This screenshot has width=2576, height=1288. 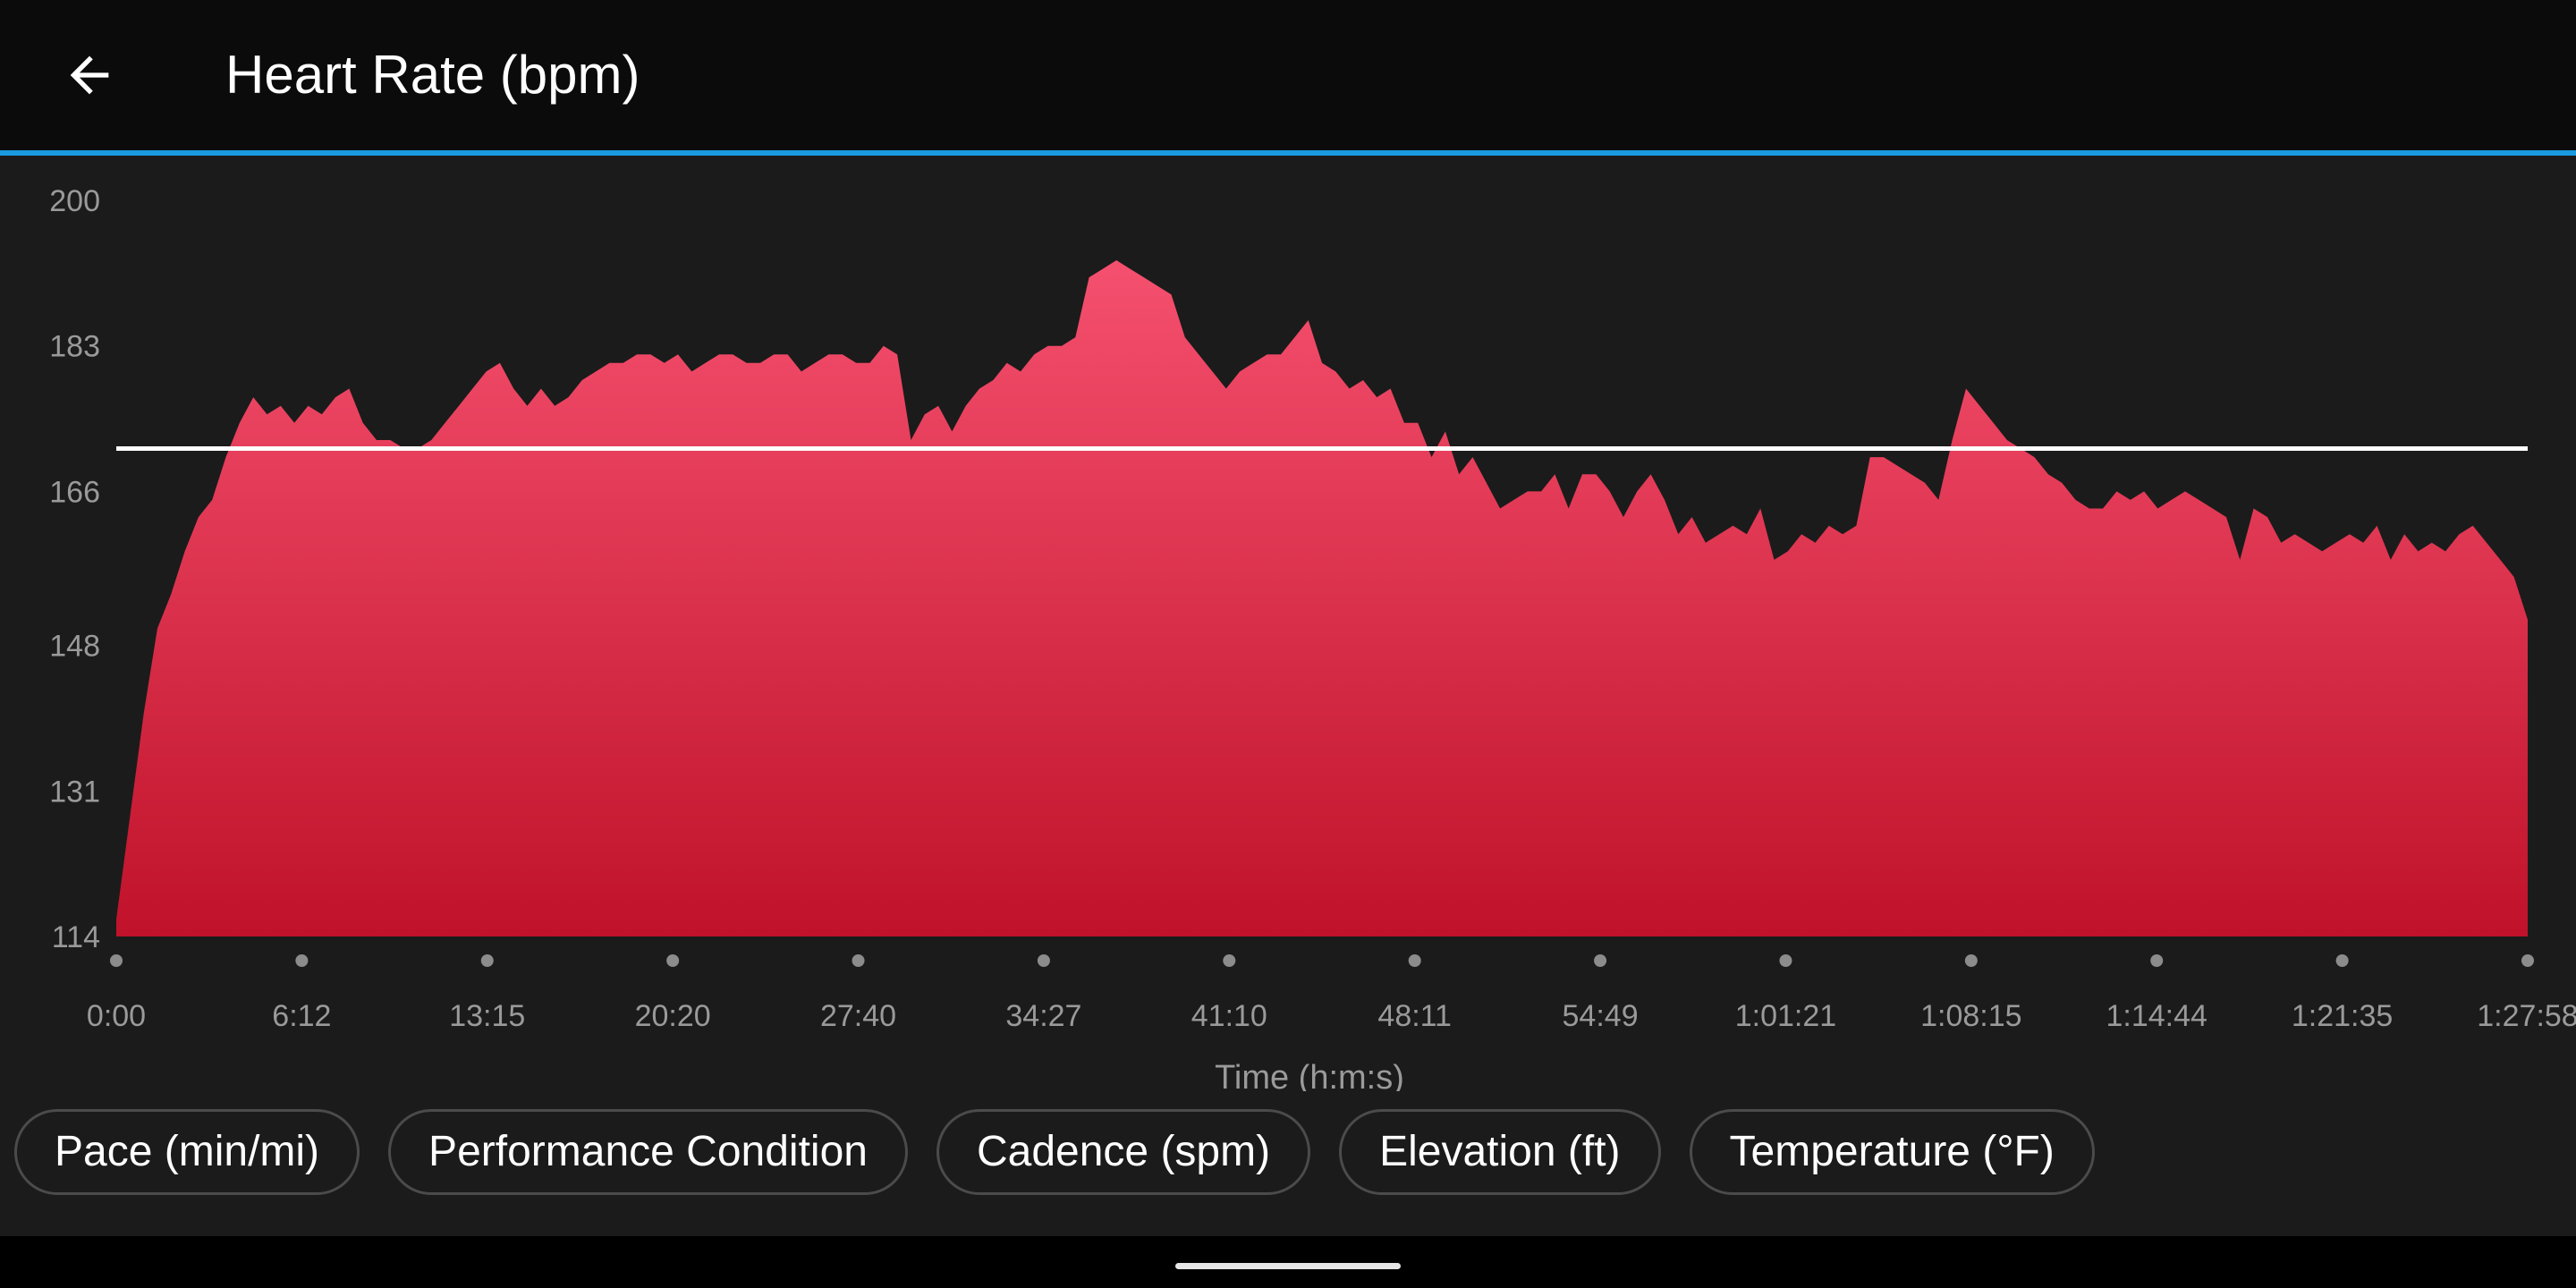 What do you see at coordinates (1043, 1016) in the screenshot?
I see `x-tick-label: 34:27` at bounding box center [1043, 1016].